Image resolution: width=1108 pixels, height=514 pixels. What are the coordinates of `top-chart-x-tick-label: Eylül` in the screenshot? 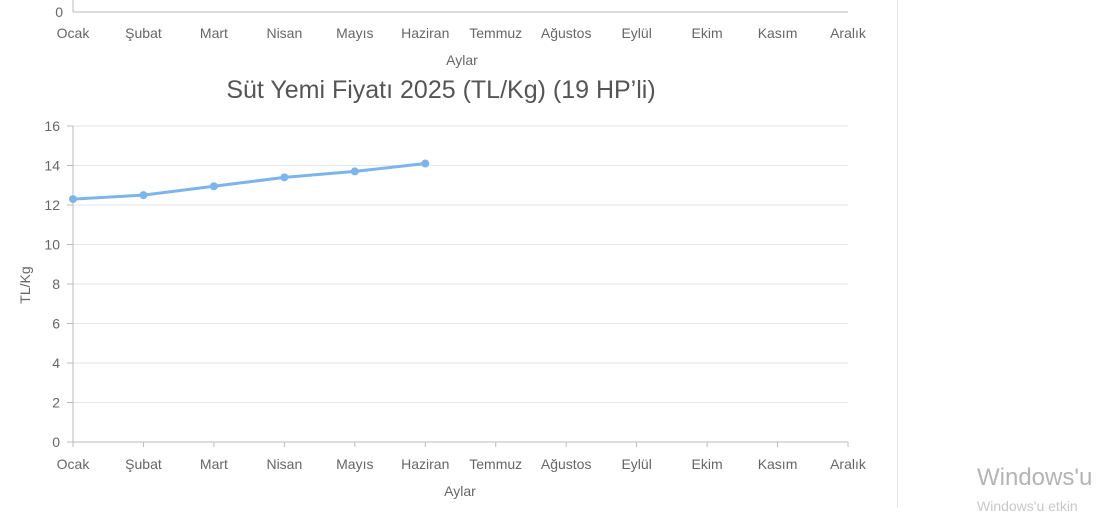 It's located at (636, 33).